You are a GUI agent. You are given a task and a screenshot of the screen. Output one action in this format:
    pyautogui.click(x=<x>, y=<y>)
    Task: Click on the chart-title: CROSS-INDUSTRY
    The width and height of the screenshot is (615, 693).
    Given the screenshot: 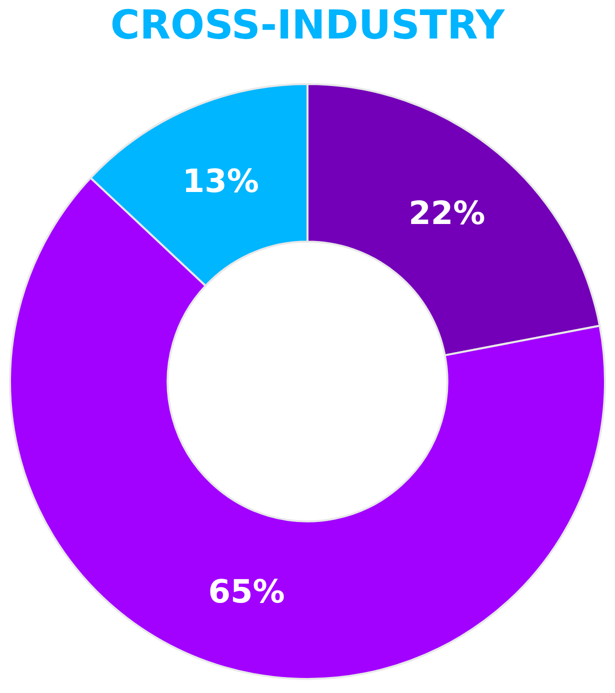 What is the action you would take?
    pyautogui.click(x=308, y=25)
    